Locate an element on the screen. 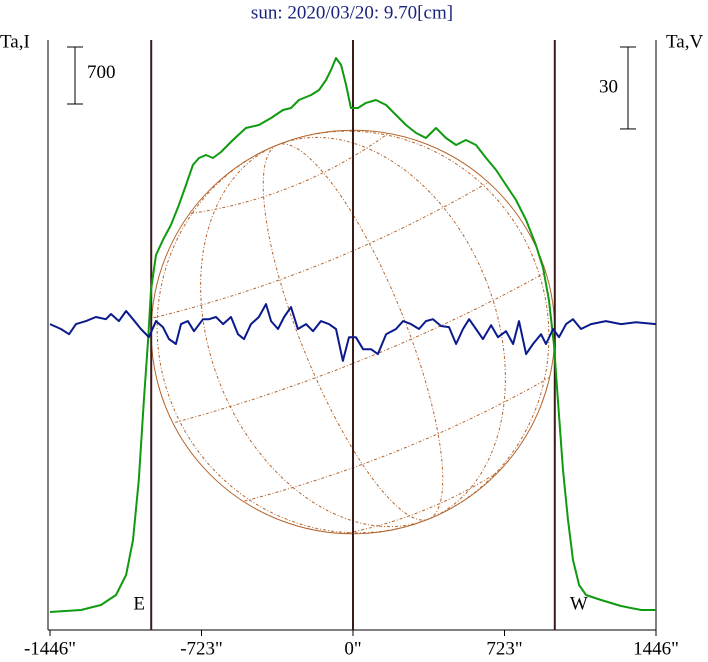 The image size is (708, 662). x-tick-label: -1446" is located at coordinates (50, 648).